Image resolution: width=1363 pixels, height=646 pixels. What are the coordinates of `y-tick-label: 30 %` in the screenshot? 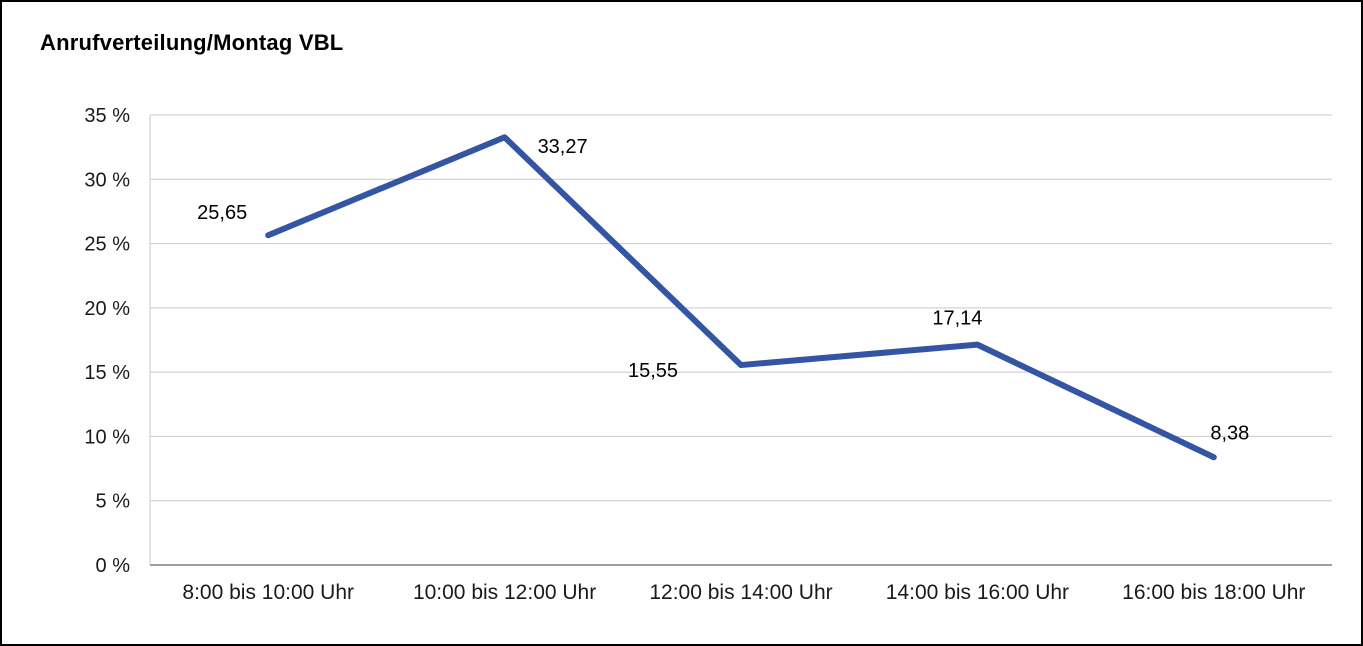 It's located at (107, 180).